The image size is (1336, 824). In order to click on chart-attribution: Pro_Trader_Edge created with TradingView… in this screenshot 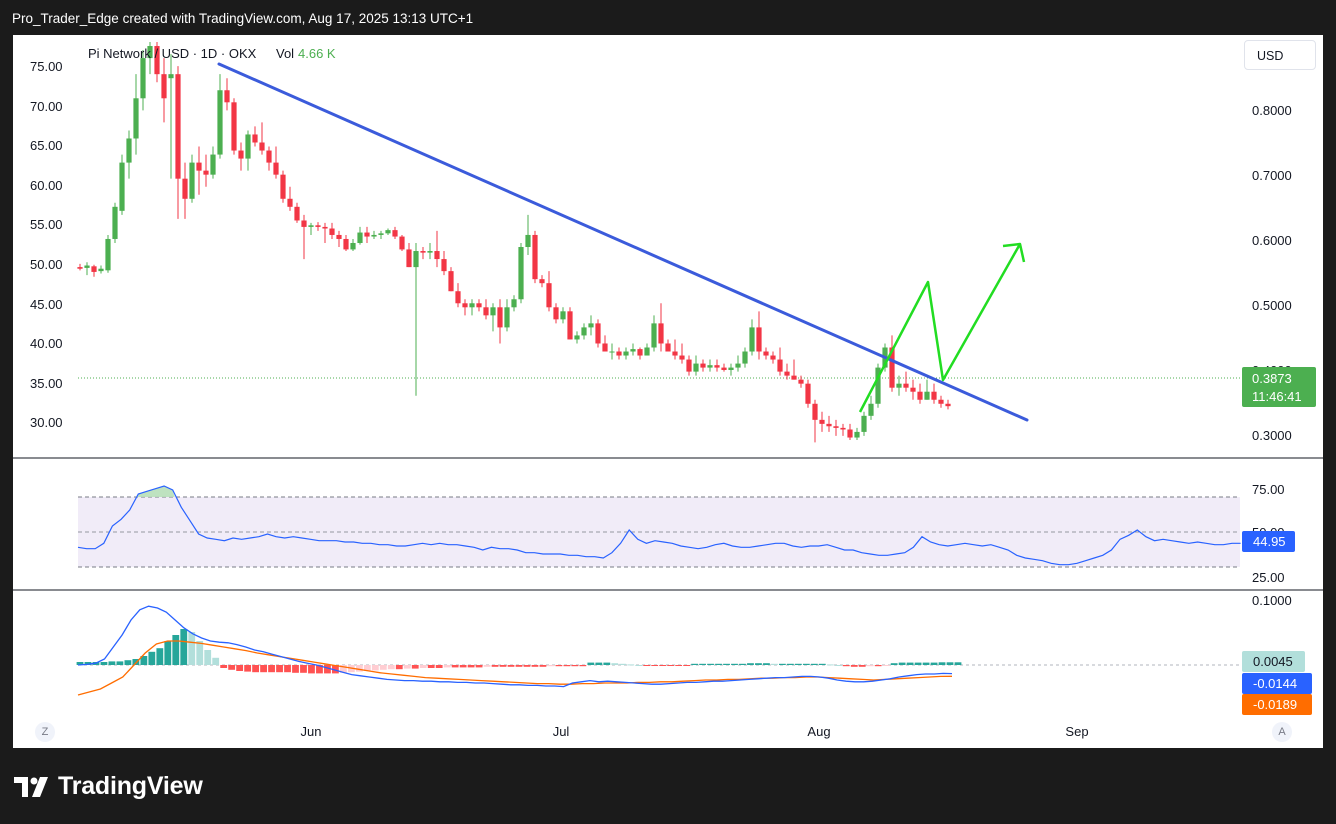, I will do `click(243, 18)`.